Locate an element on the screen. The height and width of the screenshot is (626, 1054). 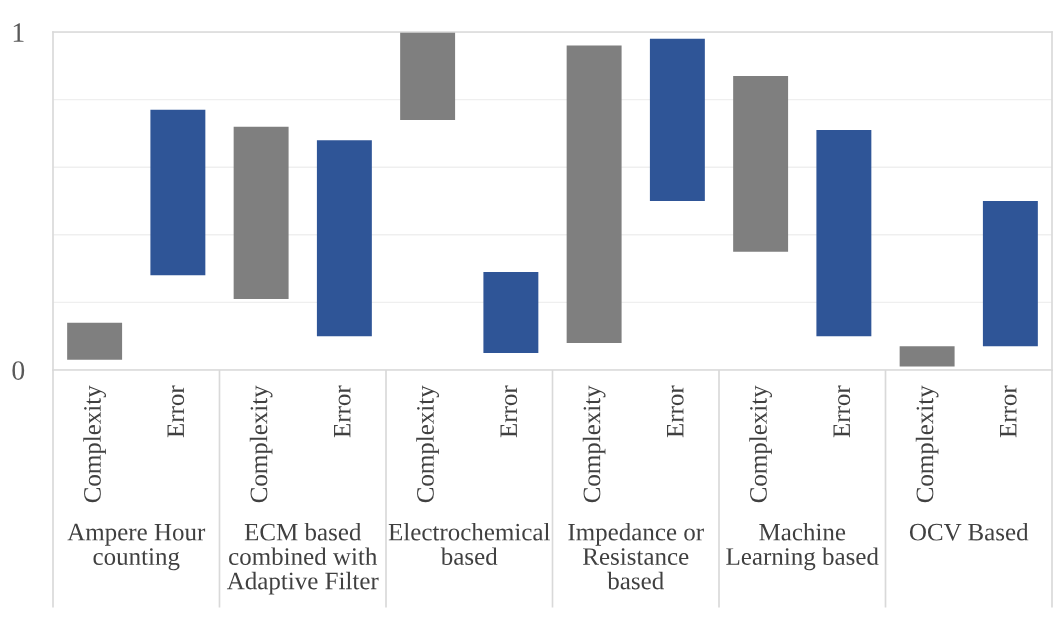
y-tick-label: 0 is located at coordinates (18, 370).